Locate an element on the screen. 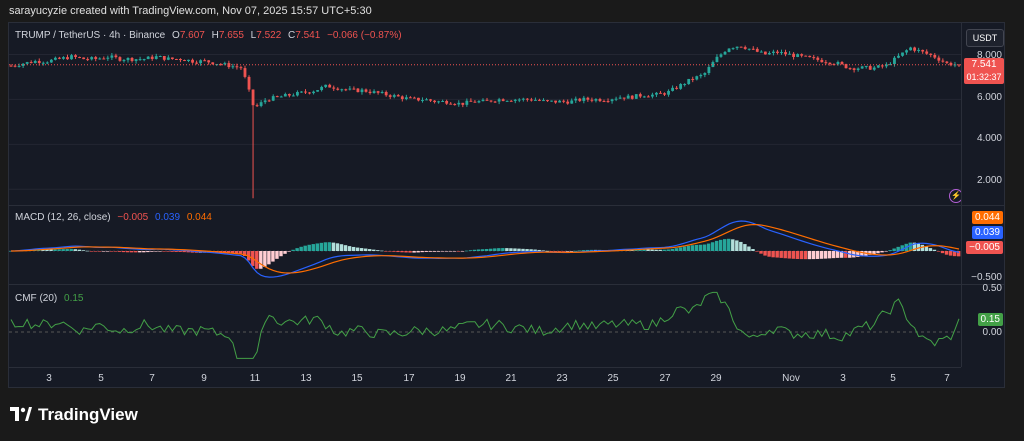 This screenshot has width=1024, height=441. open-value: 7.607 is located at coordinates (192, 35).